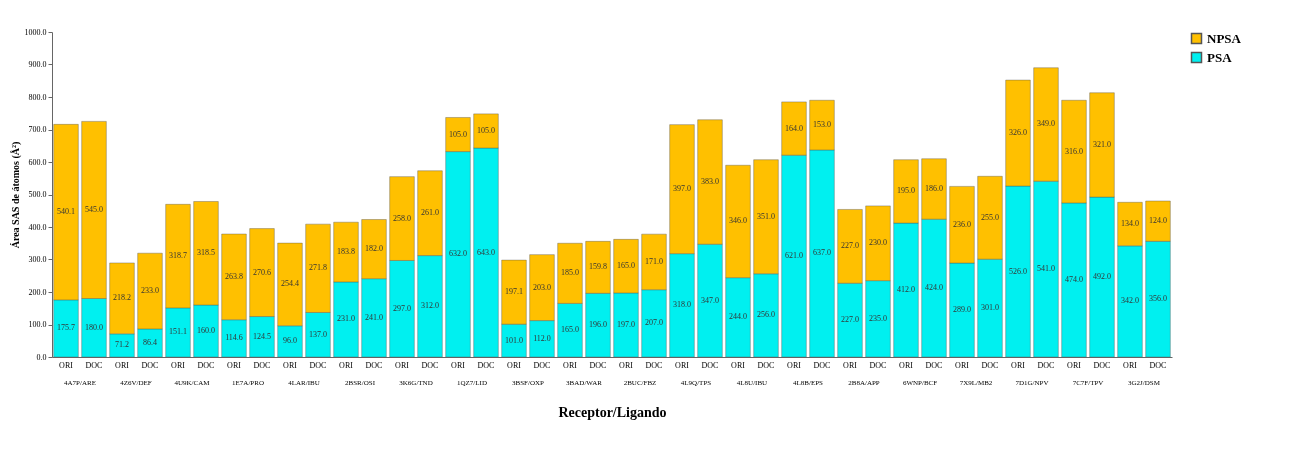 Image resolution: width=1312 pixels, height=462 pixels. I want to click on data-label: 180.0, so click(94, 327).